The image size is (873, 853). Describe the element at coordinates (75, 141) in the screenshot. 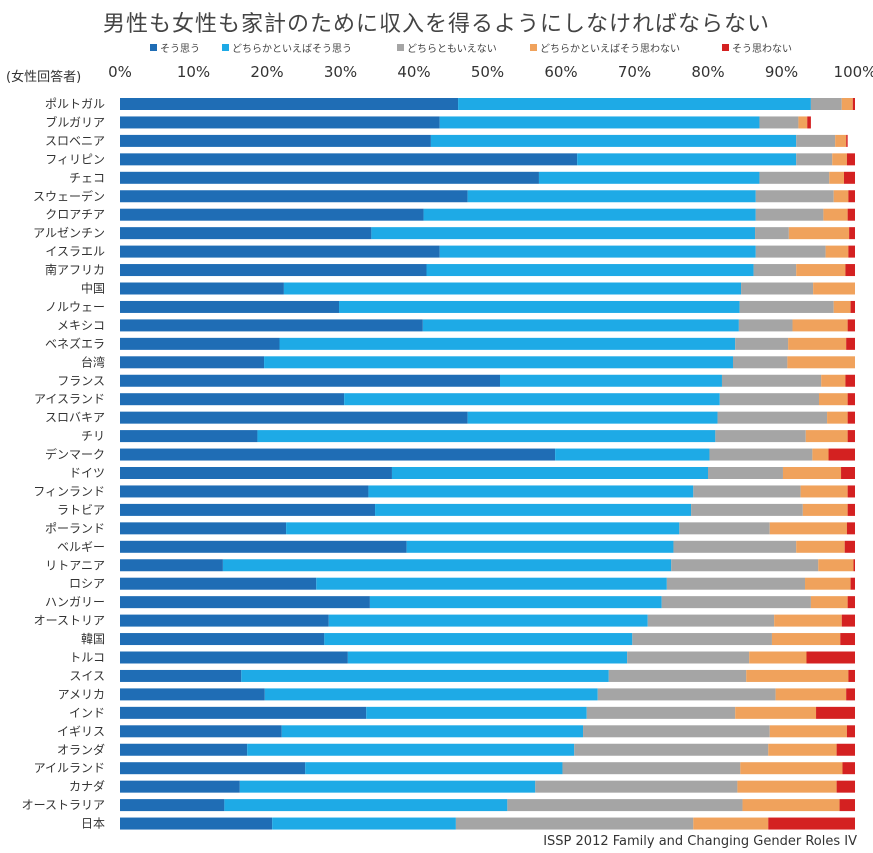

I see `category-label: スロベニア` at that location.